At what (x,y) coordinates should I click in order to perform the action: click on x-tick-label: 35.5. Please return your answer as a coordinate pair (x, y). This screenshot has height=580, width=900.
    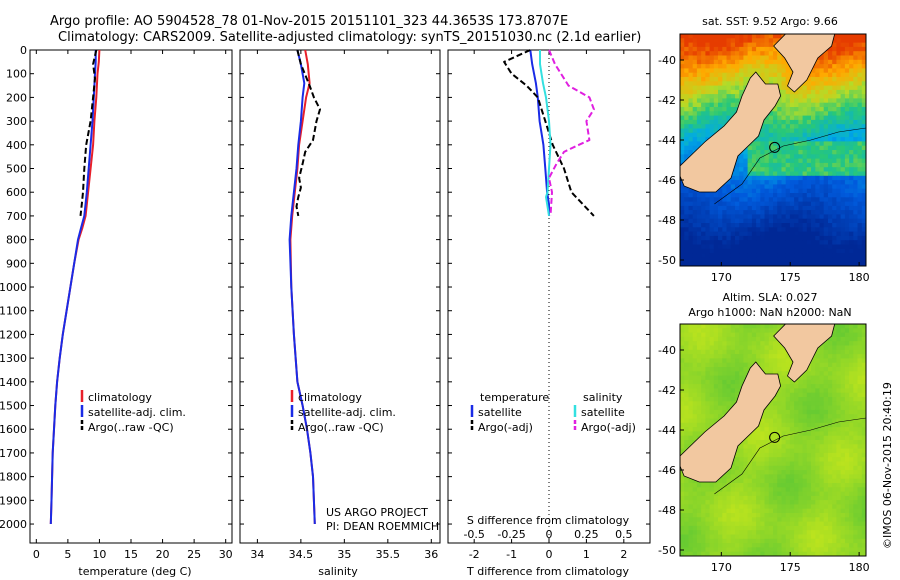
    Looking at the image, I should click on (388, 554).